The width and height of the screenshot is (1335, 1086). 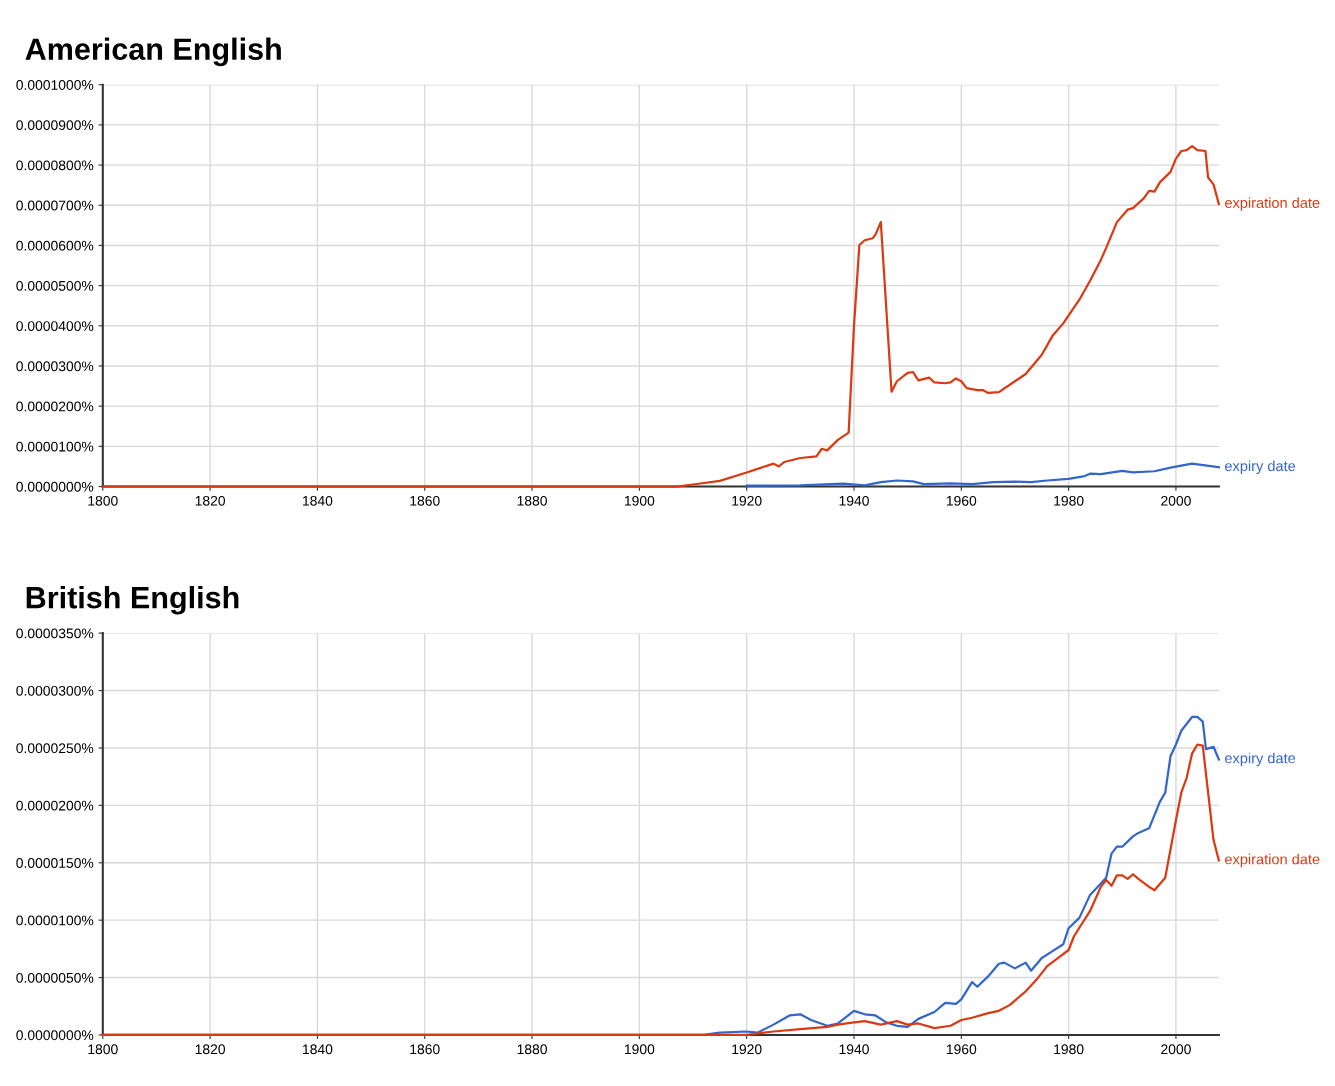 What do you see at coordinates (132, 600) in the screenshot?
I see `chart-title: British English` at bounding box center [132, 600].